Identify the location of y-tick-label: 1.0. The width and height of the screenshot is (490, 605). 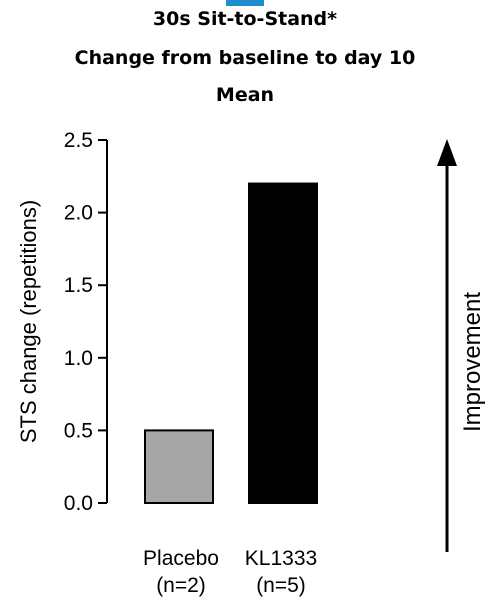
(78, 358).